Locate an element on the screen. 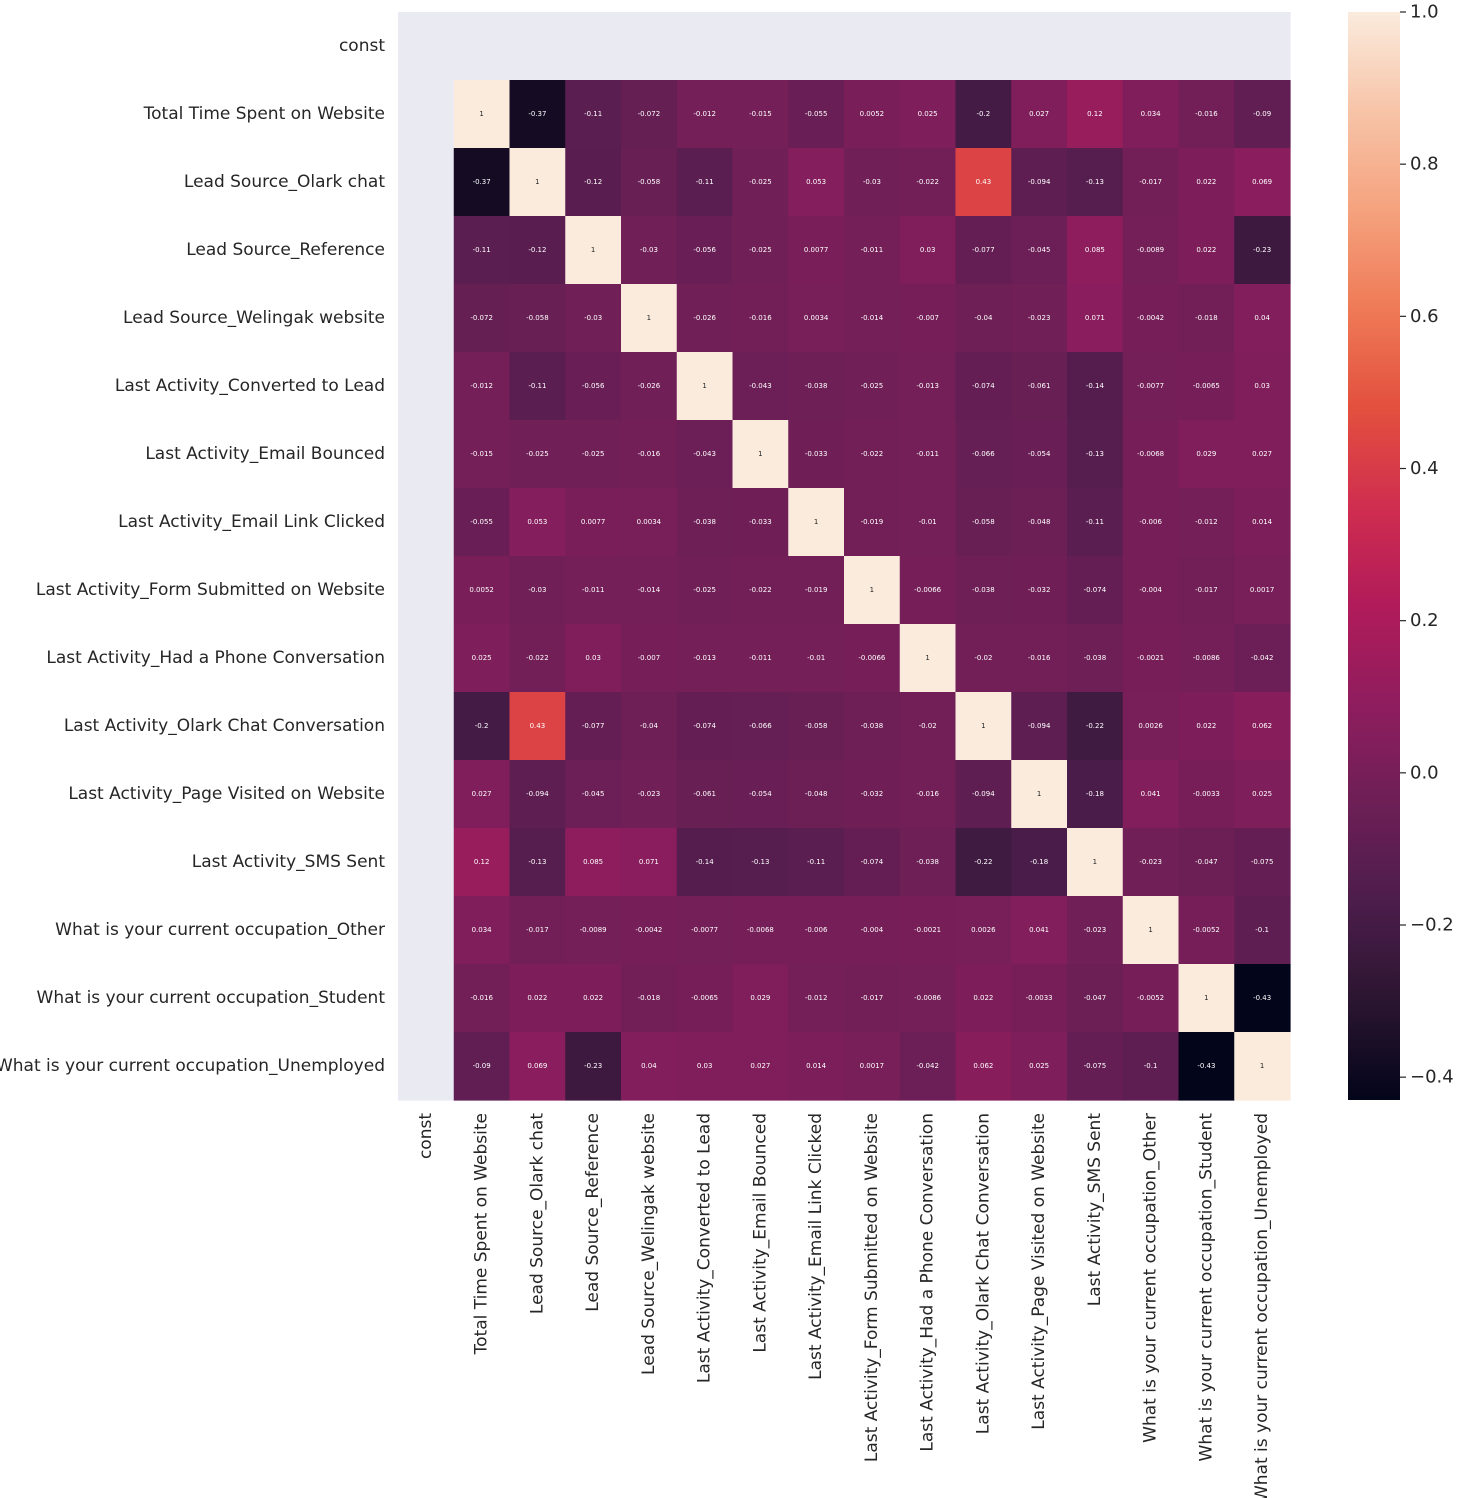 This screenshot has height=1498, width=1460. cell-value-label: -0.025 is located at coordinates (872, 386).